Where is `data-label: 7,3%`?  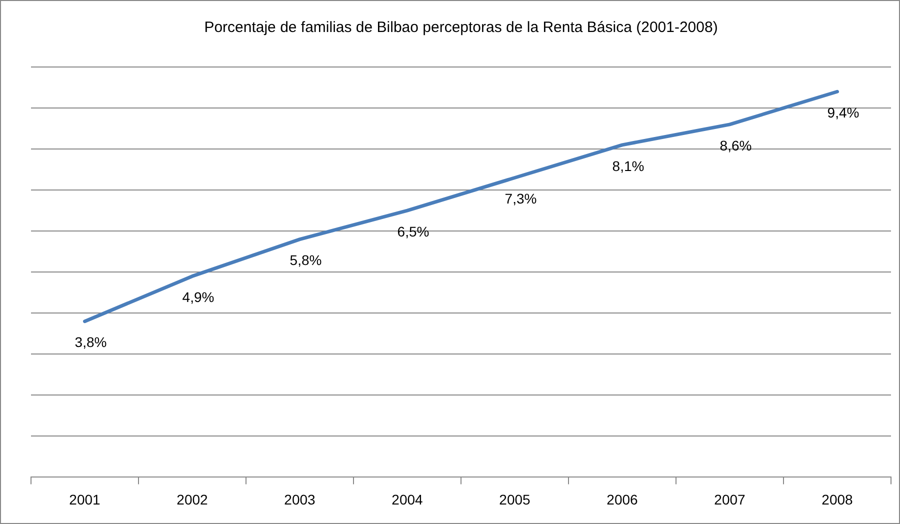
data-label: 7,3% is located at coordinates (520, 198).